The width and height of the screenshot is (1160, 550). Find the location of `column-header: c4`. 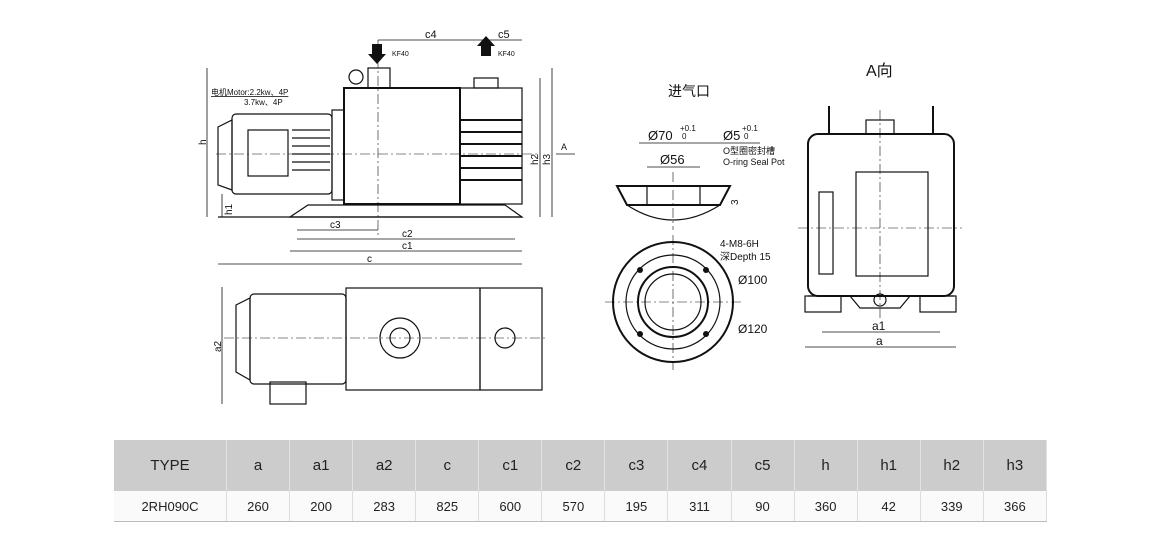

column-header: c4 is located at coordinates (699, 465).